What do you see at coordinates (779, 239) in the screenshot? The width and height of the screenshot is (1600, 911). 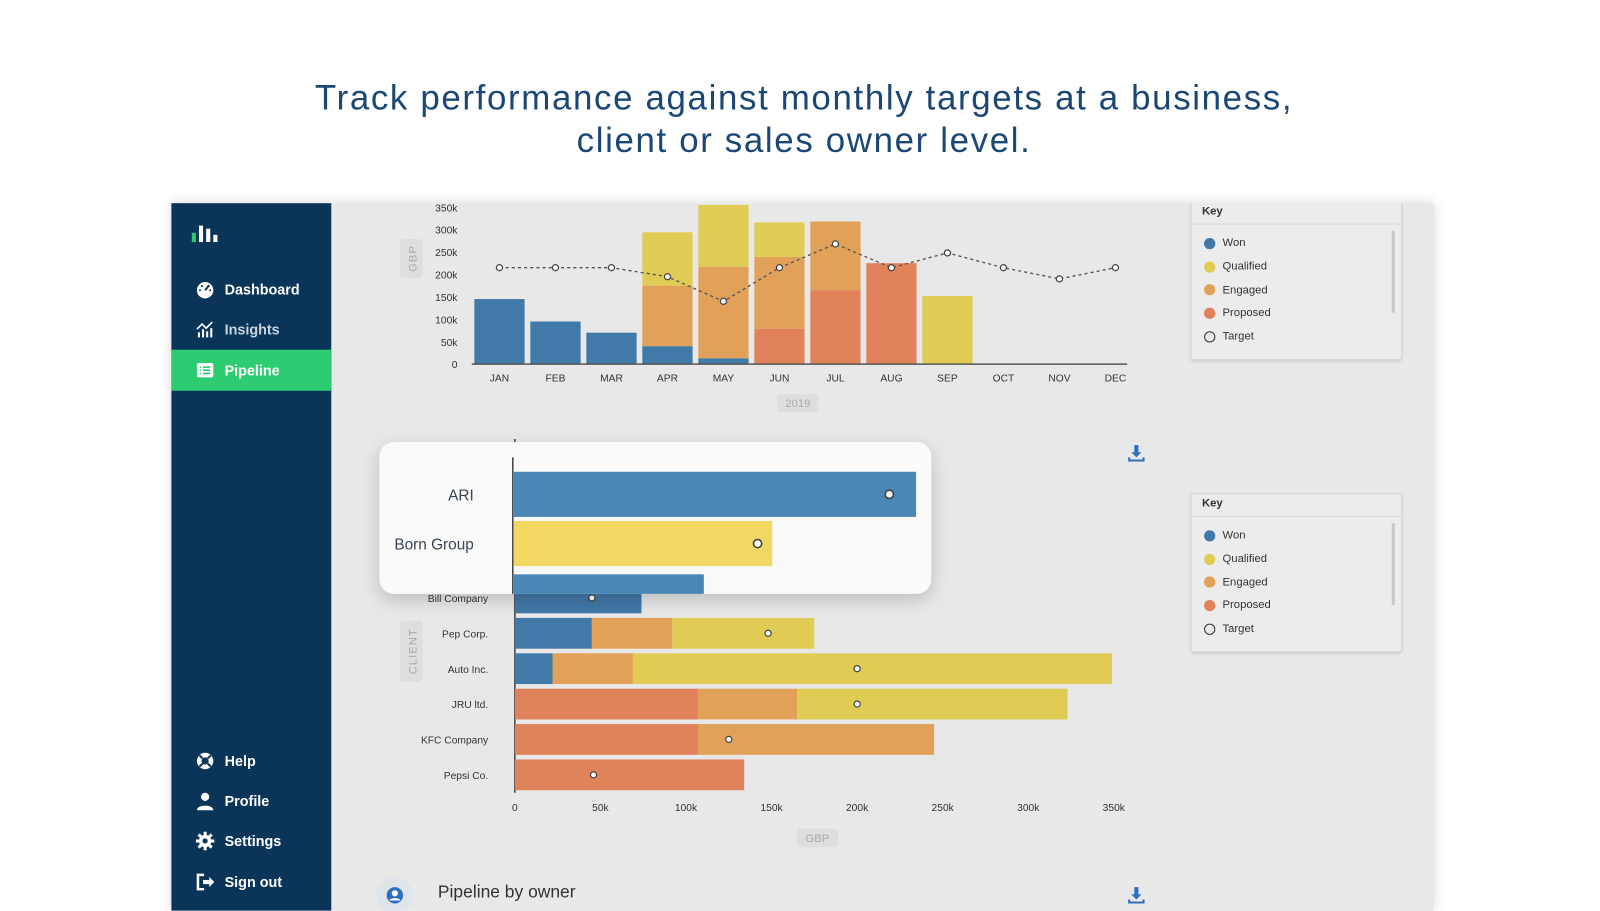 I see `bar-qualified-jun` at bounding box center [779, 239].